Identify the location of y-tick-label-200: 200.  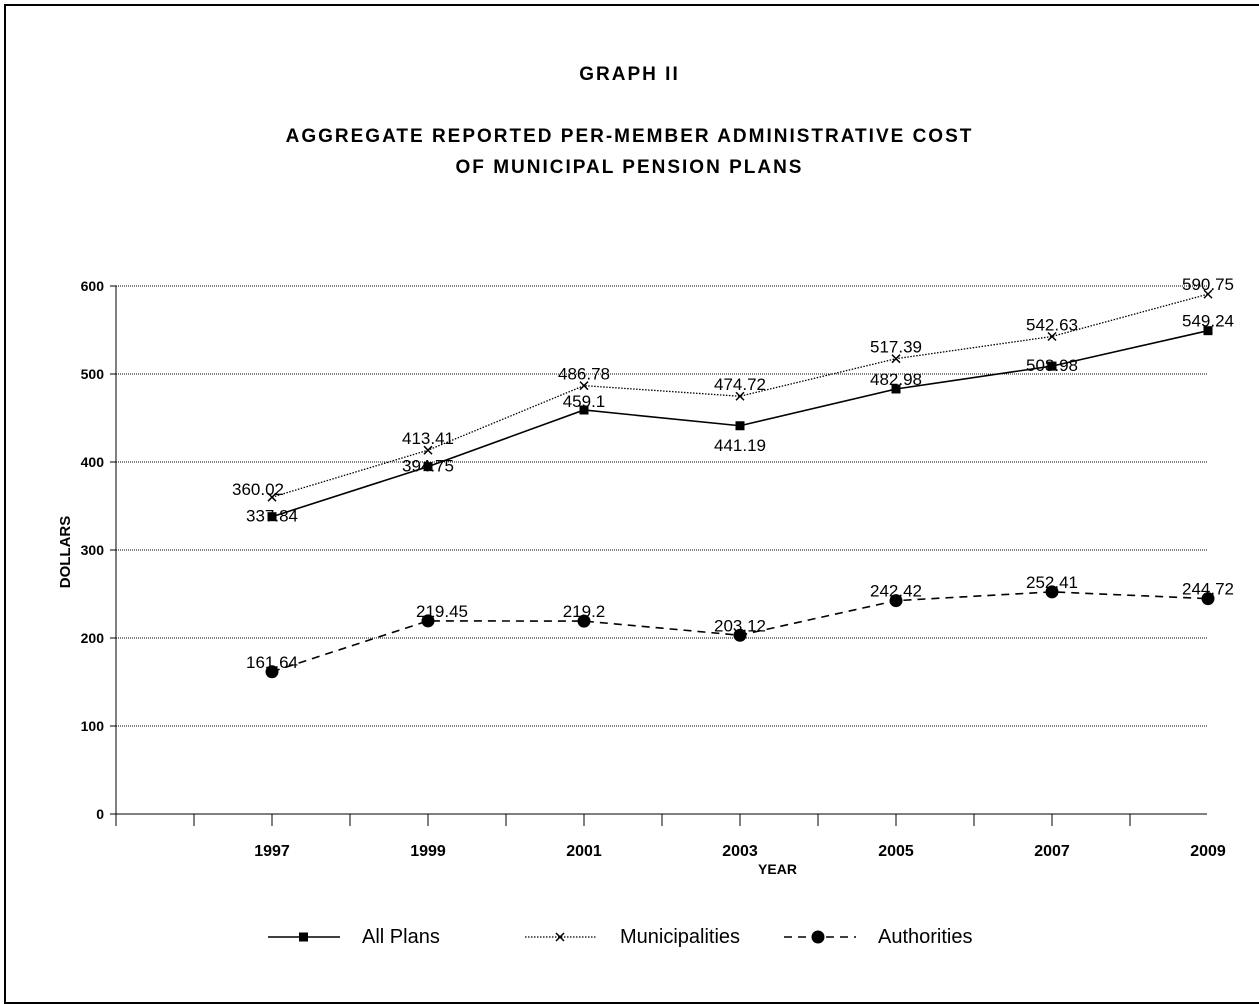
(93, 638).